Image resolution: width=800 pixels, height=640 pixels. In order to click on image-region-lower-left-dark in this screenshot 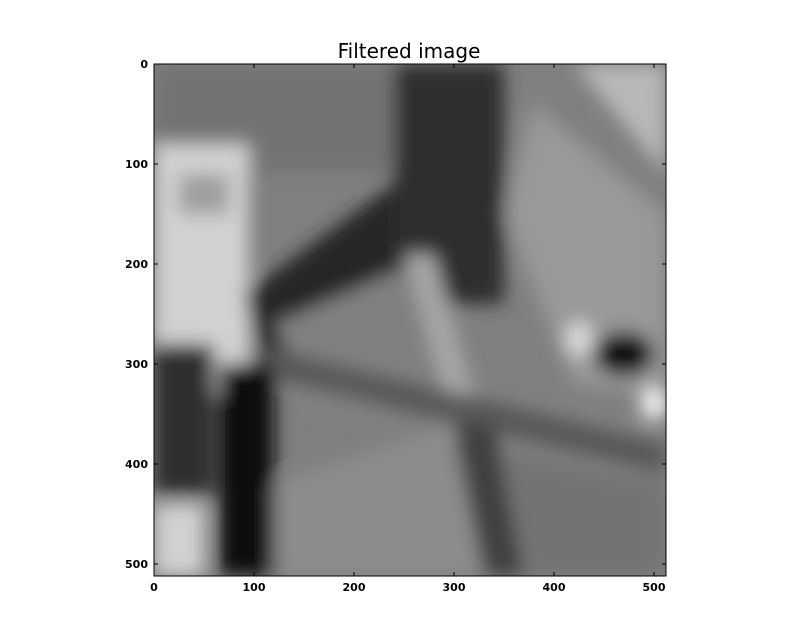, I will do `click(184, 419)`.